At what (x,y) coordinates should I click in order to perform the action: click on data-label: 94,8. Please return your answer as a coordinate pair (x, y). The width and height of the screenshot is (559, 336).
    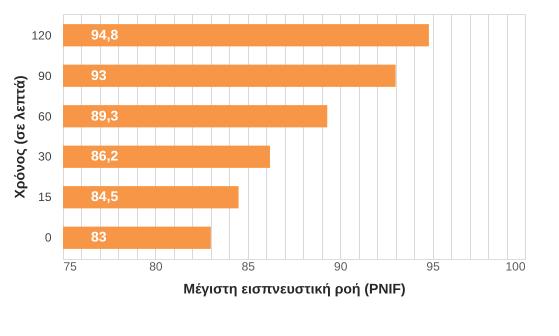
    Looking at the image, I should click on (104, 34).